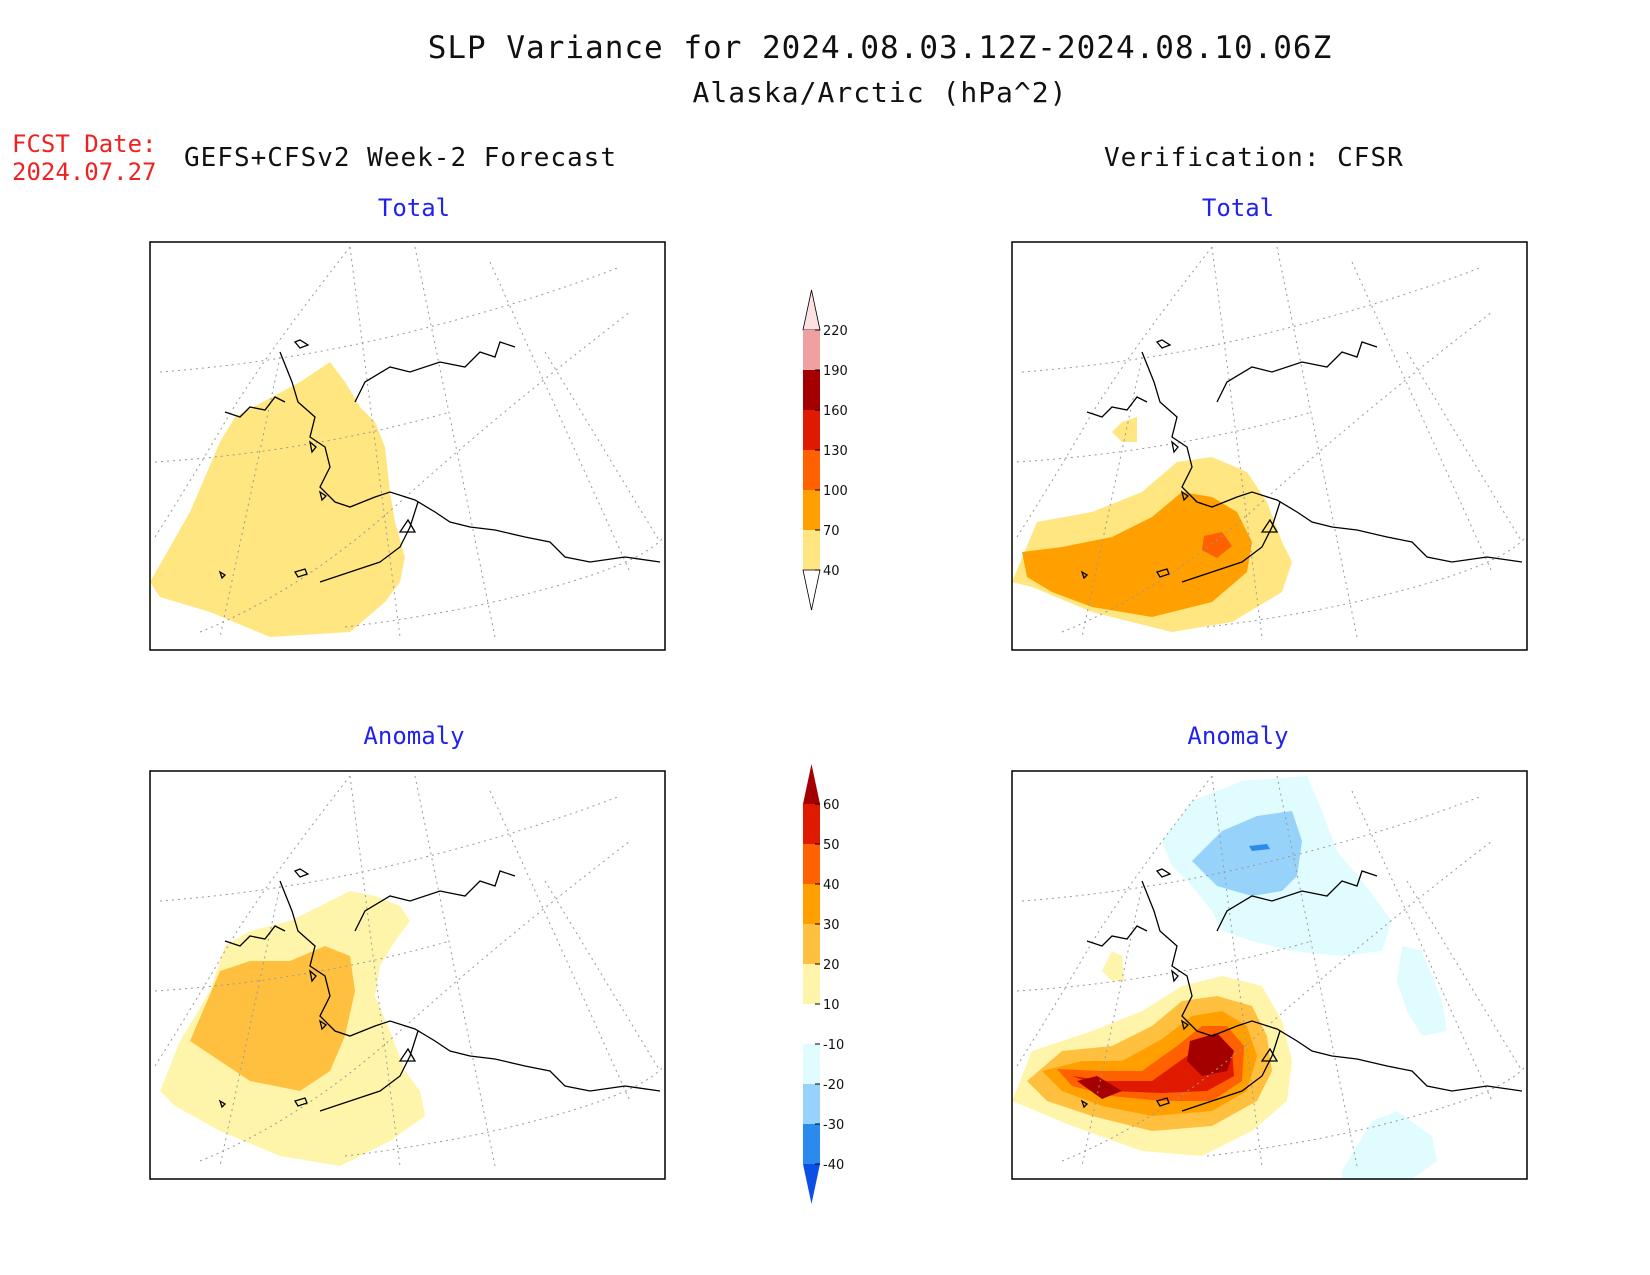 The width and height of the screenshot is (1650, 1275). I want to click on forecast-total-frame, so click(407, 446).